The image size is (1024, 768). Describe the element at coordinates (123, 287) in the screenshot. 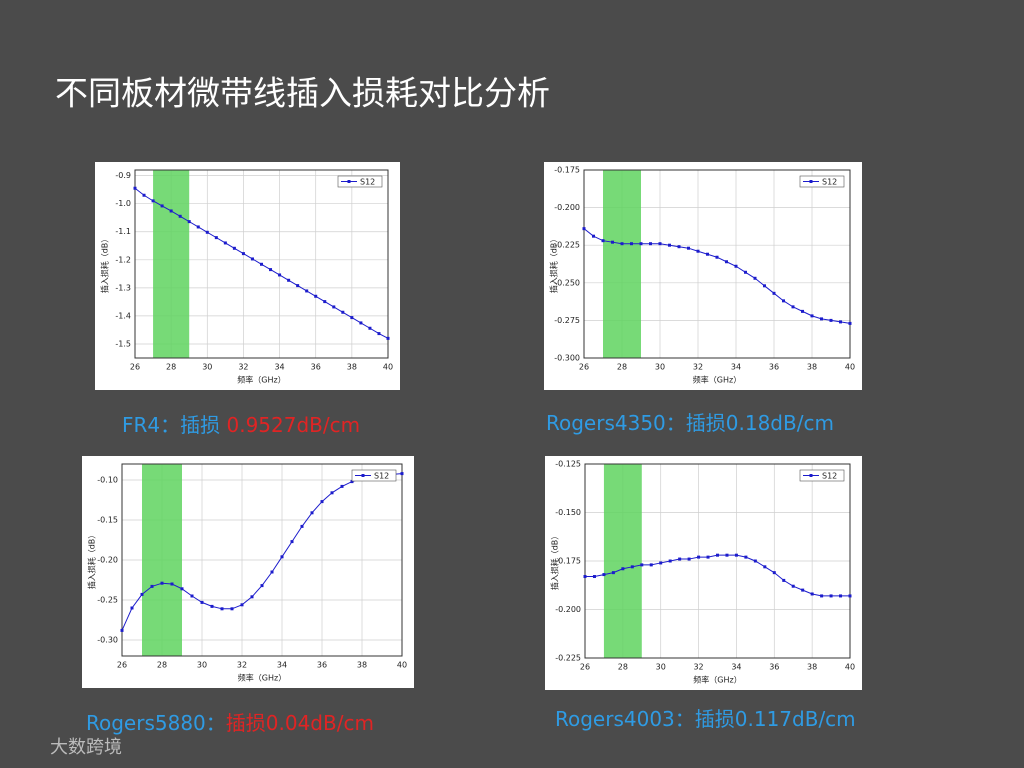

I see `y-tick-label: -1.3` at that location.